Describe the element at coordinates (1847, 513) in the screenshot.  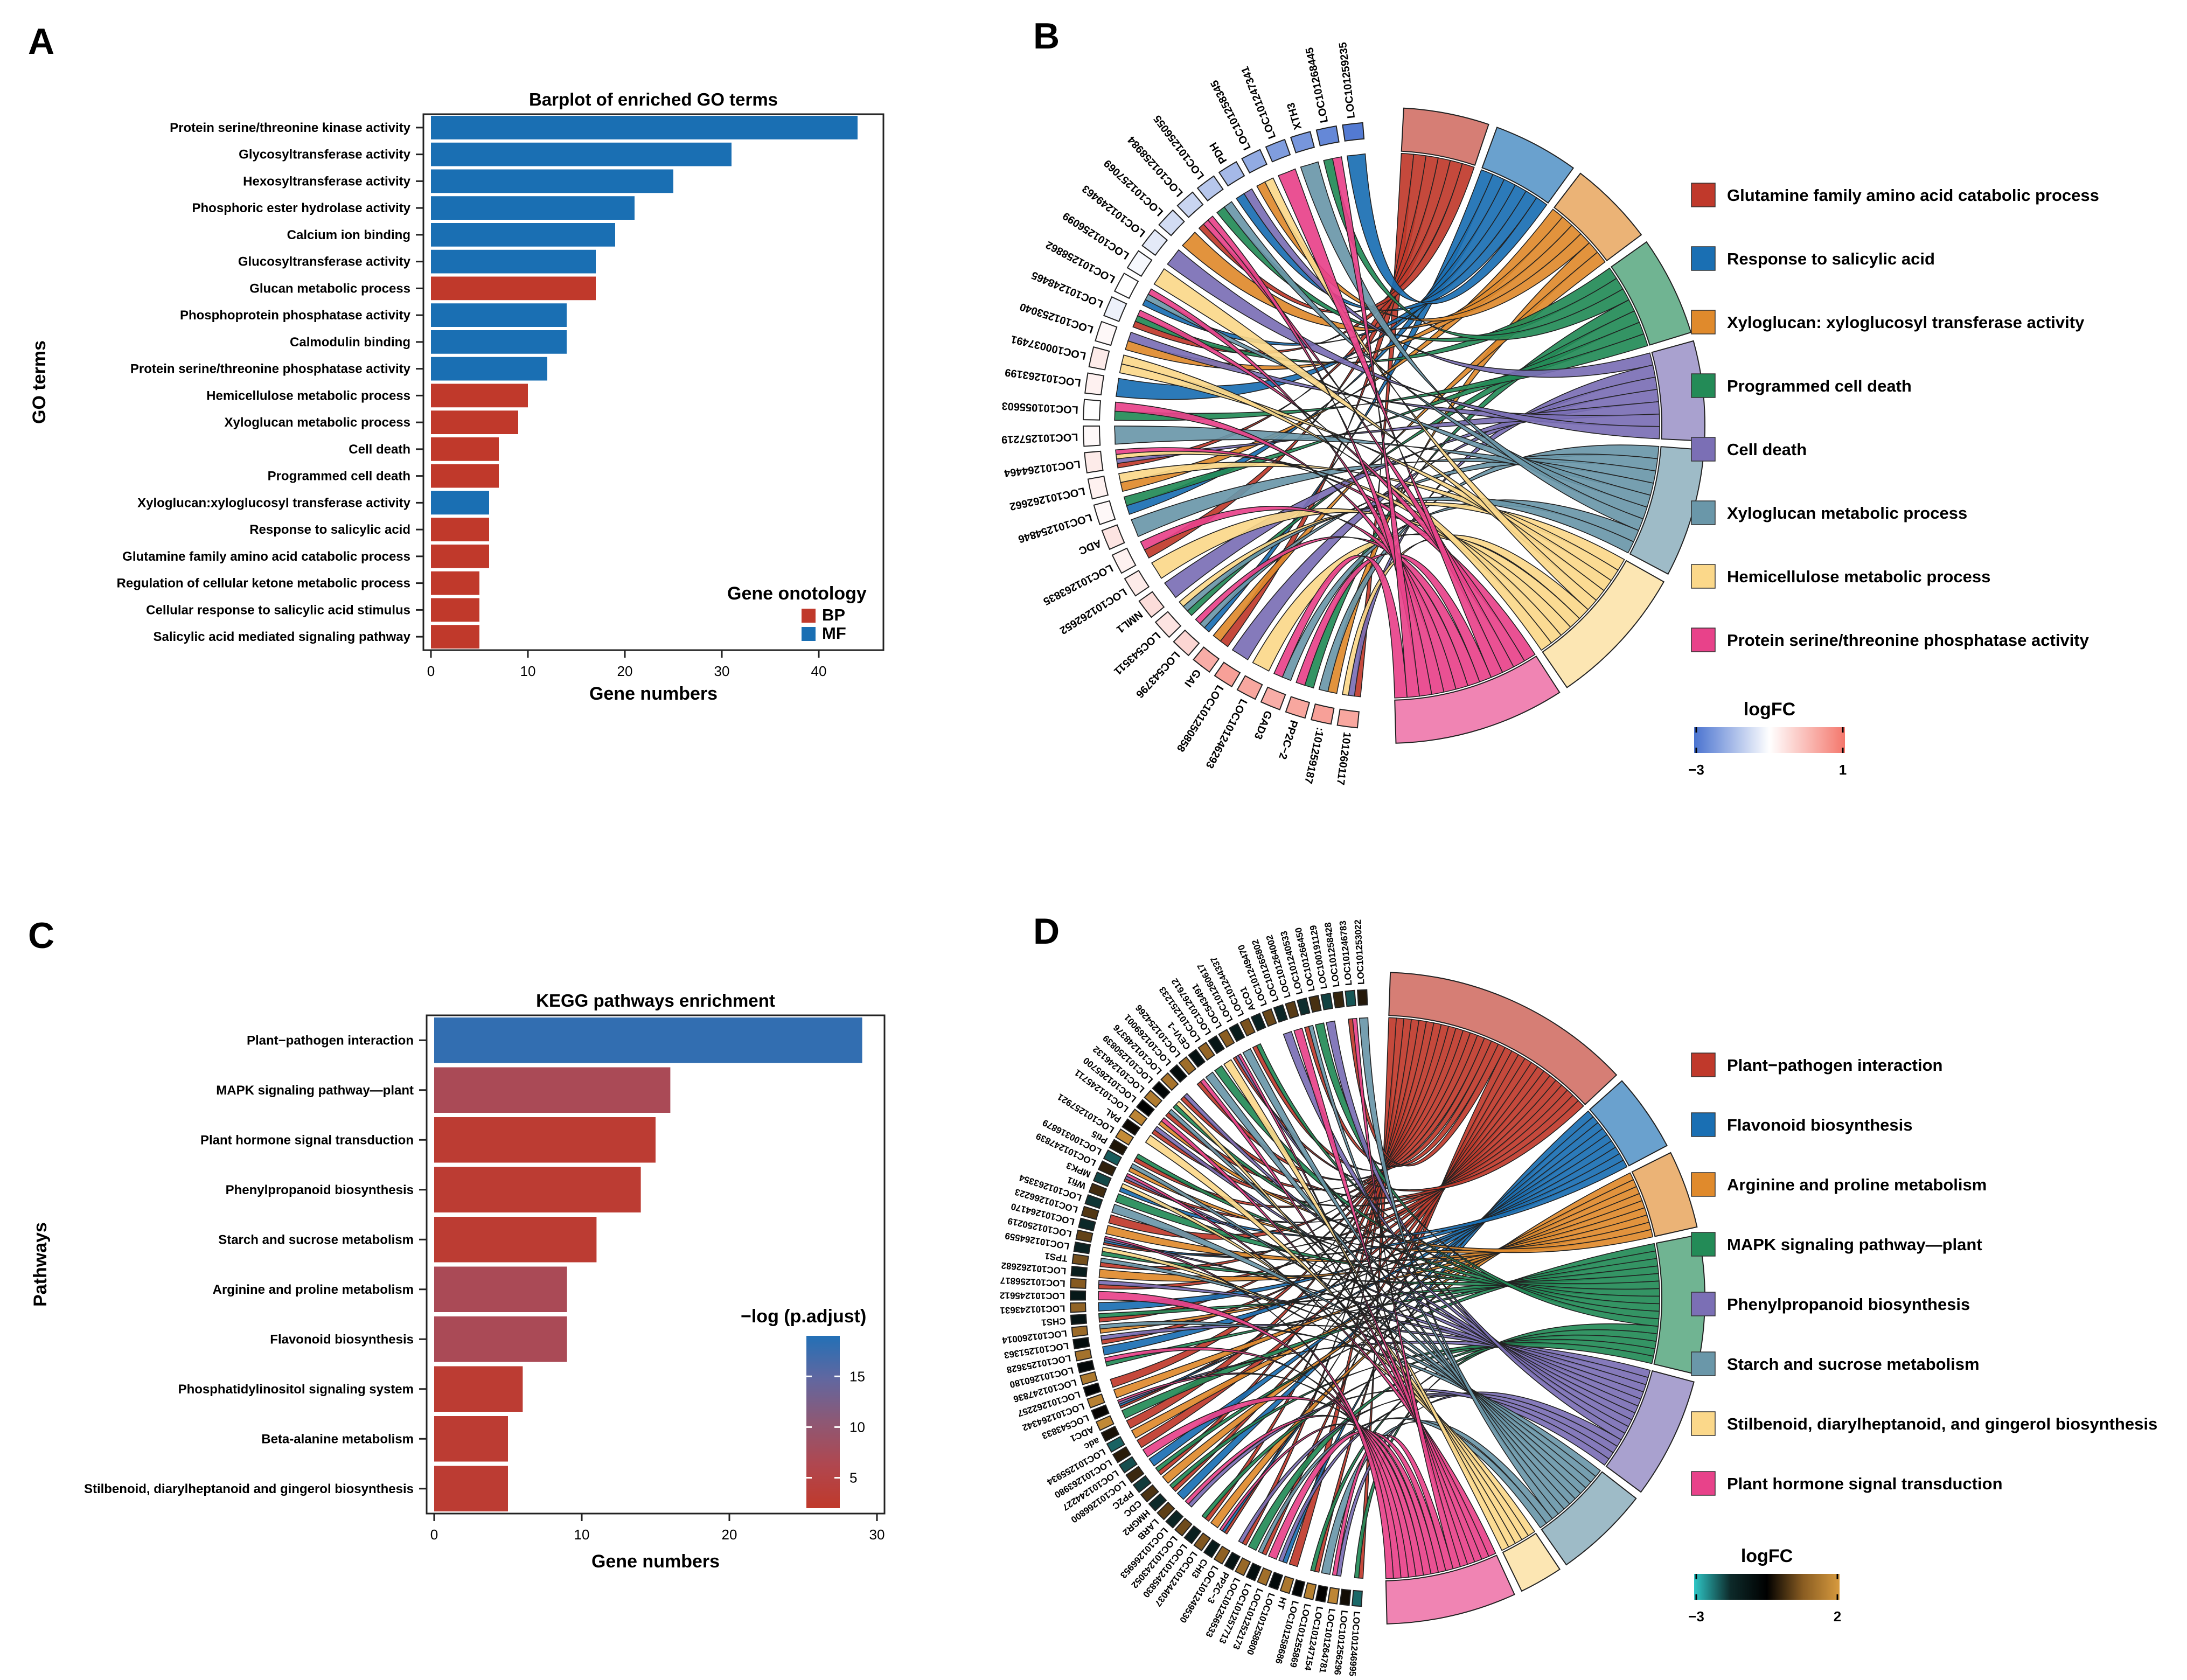
I see `legend-label: Xyloglucan metabolic process` at that location.